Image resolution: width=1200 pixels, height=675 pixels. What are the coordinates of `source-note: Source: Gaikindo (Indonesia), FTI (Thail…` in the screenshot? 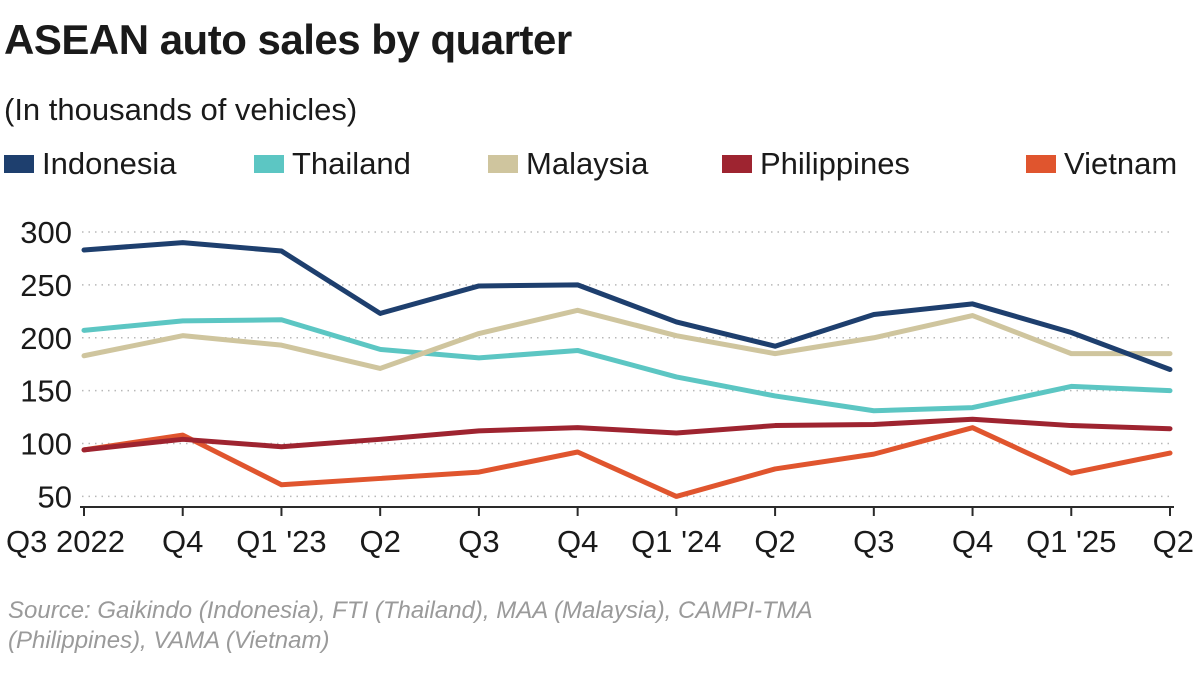 It's located at (598, 626).